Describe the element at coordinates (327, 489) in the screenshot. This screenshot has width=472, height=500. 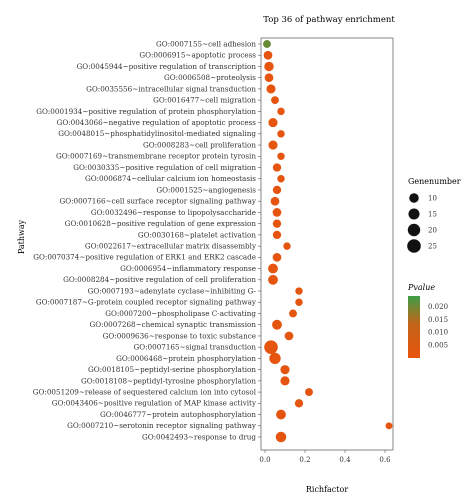
I see `x-axis-label: Richfactor` at that location.